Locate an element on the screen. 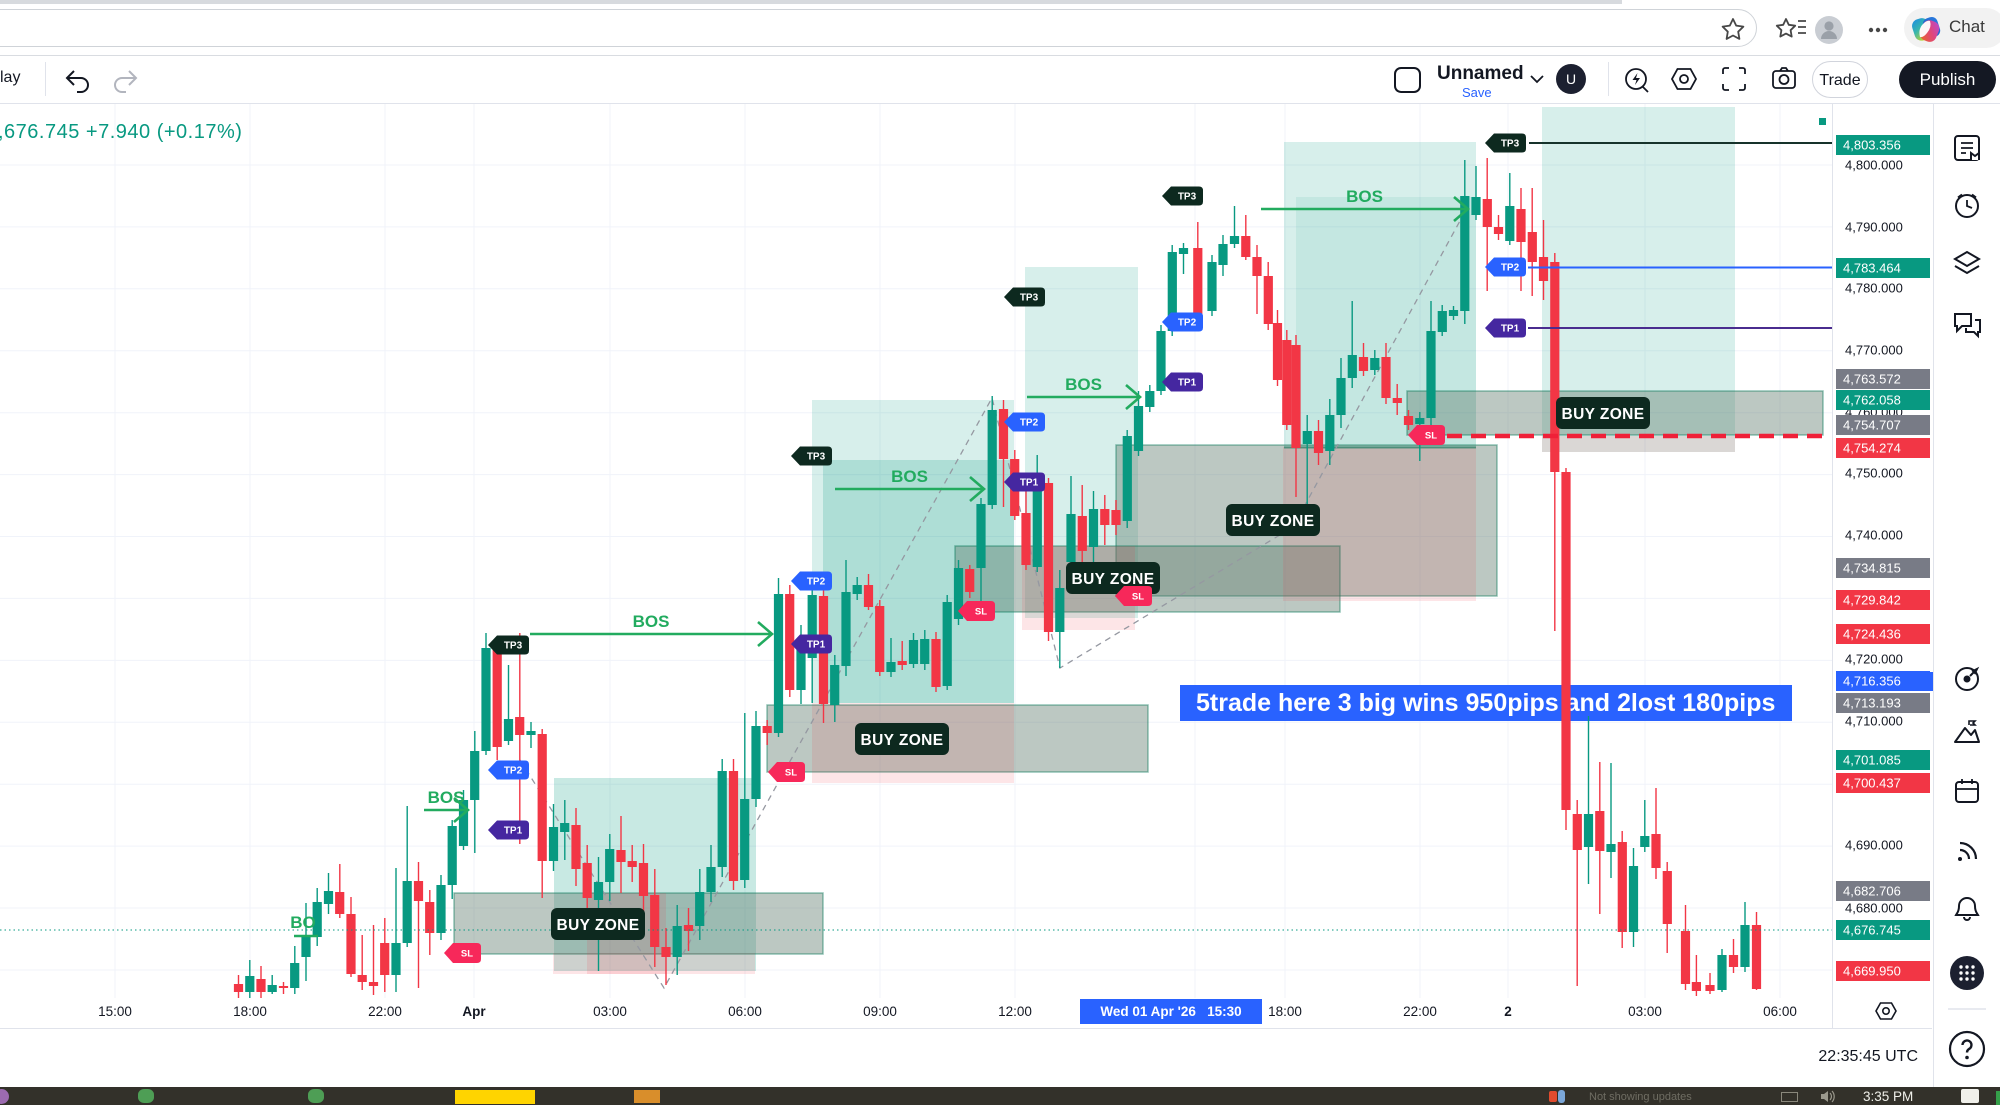 The height and width of the screenshot is (1105, 2000). svg-text: 4,700.437 is located at coordinates (1872, 783).